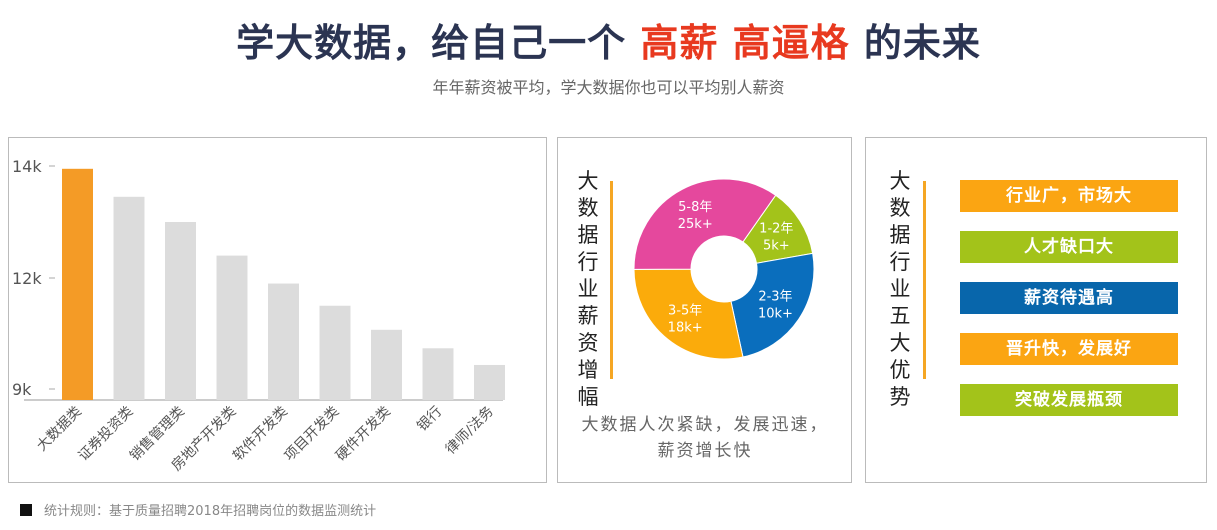 This screenshot has height=530, width=1217. I want to click on advantage-item: 晋升快，发展好, so click(1069, 349).